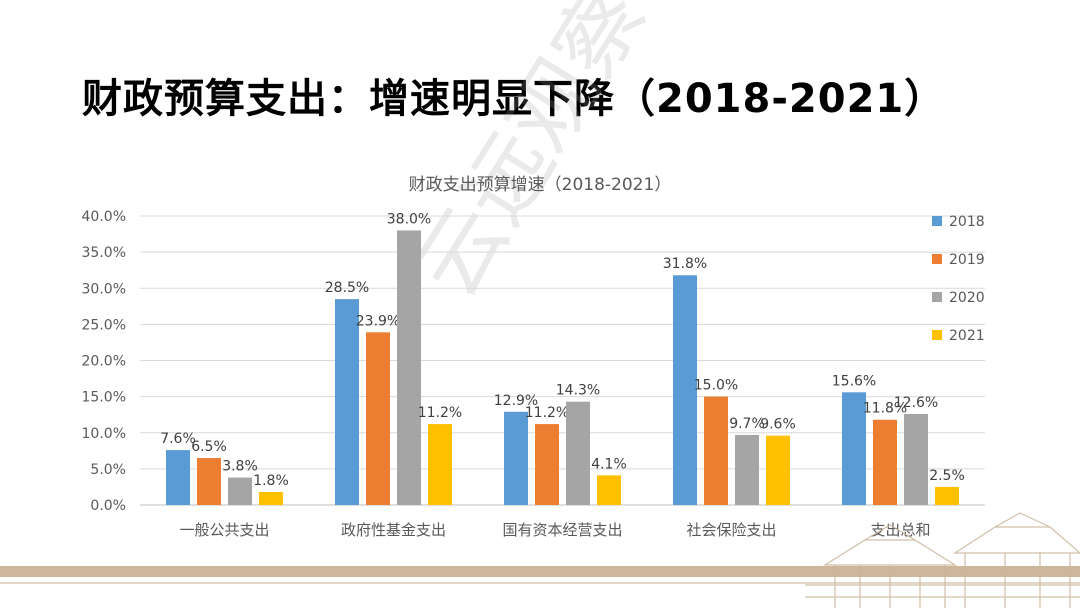  Describe the element at coordinates (562, 530) in the screenshot. I see `x-tick-label: 国有资本经营支出` at that location.